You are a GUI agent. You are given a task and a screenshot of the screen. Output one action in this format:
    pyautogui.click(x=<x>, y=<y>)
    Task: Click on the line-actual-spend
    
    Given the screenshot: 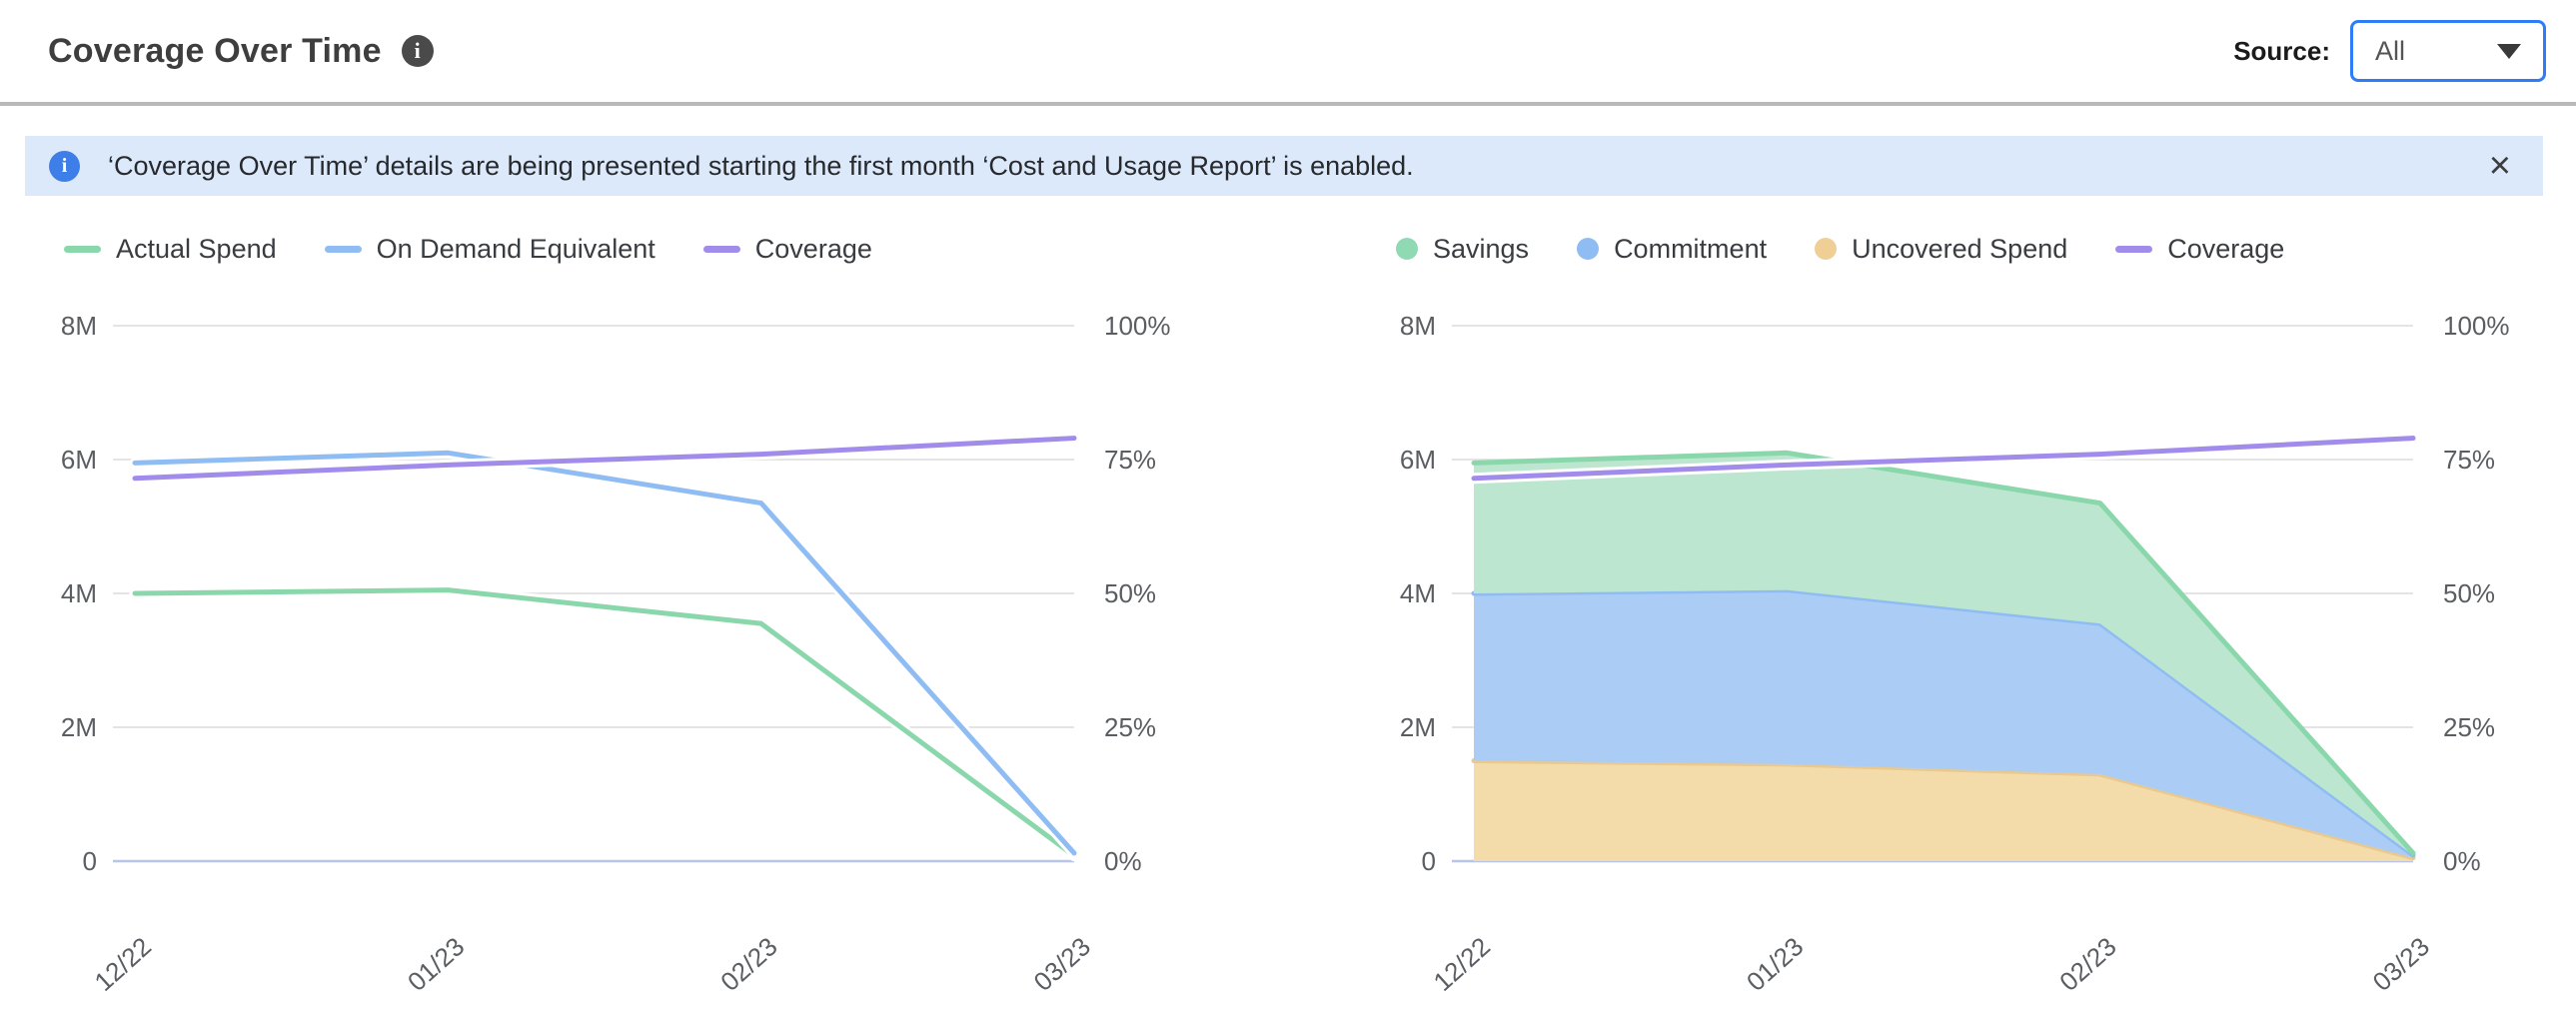 What is the action you would take?
    pyautogui.click(x=604, y=723)
    